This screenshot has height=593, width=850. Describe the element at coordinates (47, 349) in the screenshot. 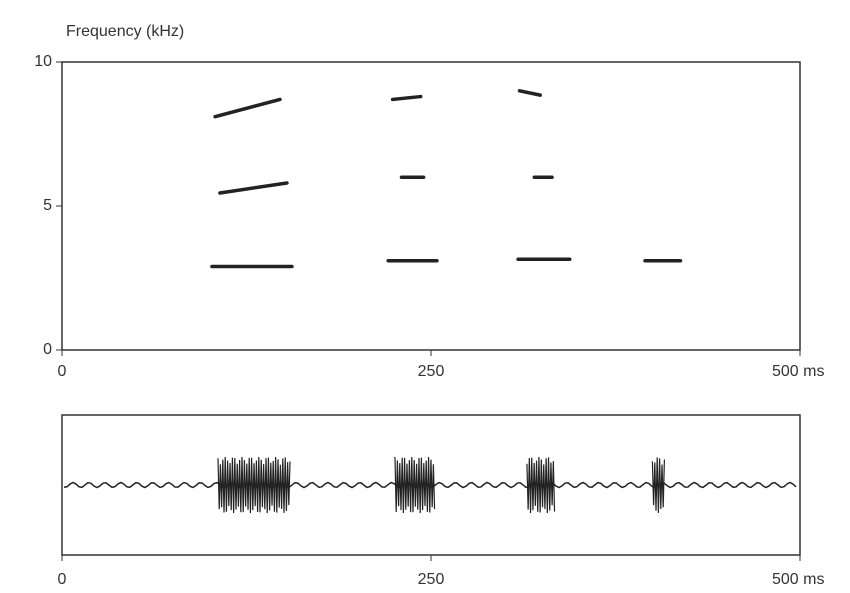

I see `y-tick-label: 0` at that location.